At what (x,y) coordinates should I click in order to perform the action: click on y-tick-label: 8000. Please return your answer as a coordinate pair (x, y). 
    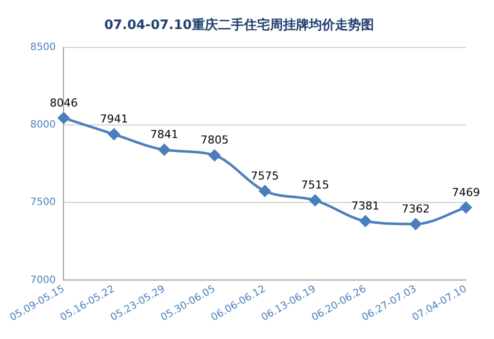
    Looking at the image, I should click on (43, 125).